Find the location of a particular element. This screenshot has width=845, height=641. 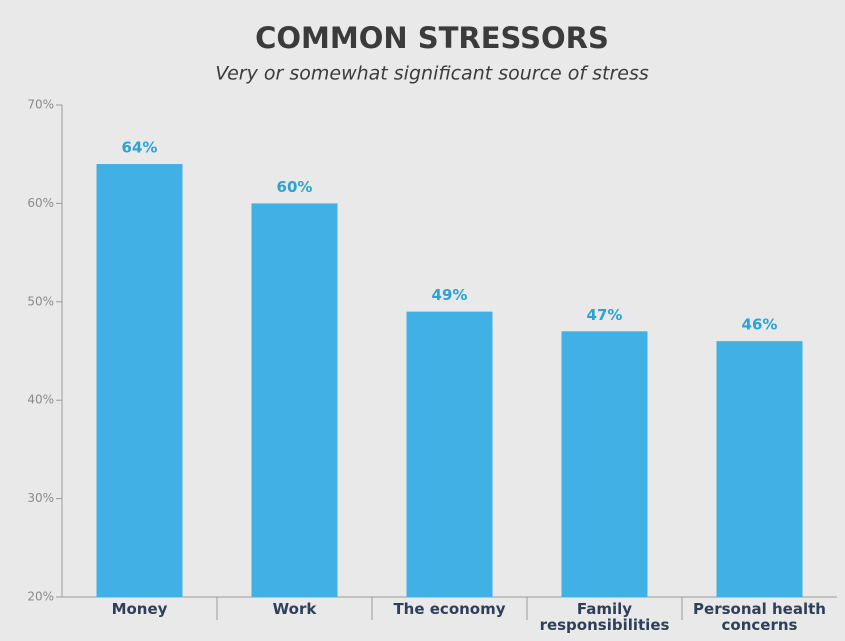

y-tick-label: 50% is located at coordinates (40, 301).